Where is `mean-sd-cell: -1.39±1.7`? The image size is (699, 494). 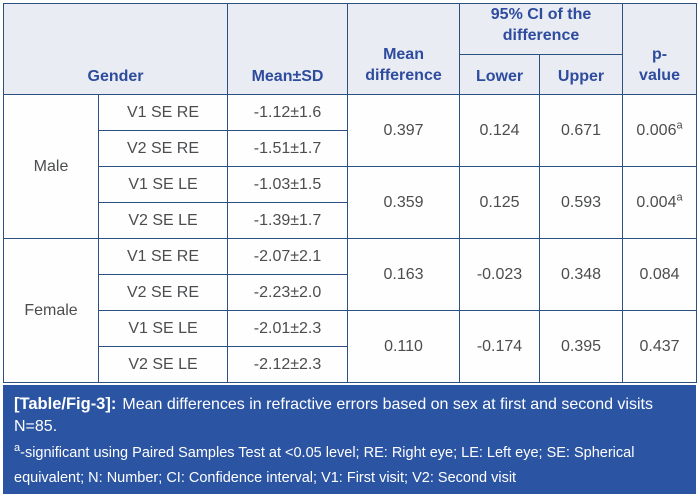
mean-sd-cell: -1.39±1.7 is located at coordinates (288, 220).